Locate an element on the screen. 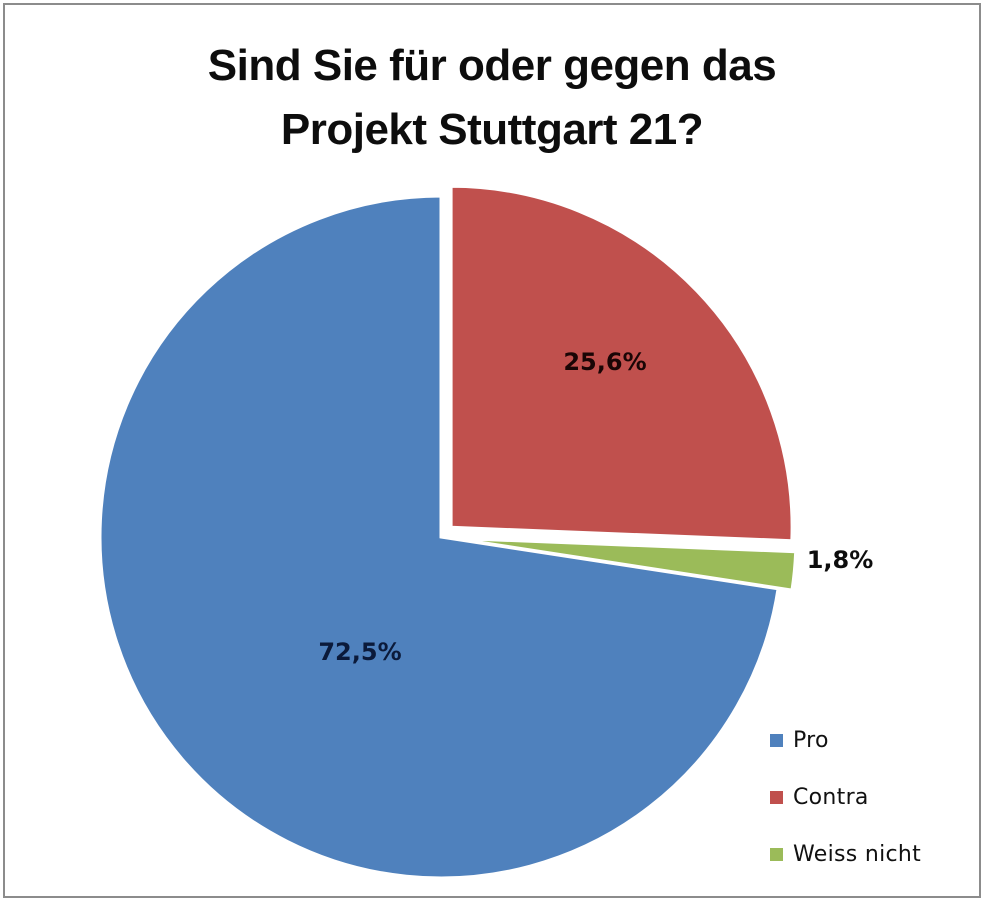 This screenshot has width=984, height=900. legend-swatch-contra is located at coordinates (776, 797).